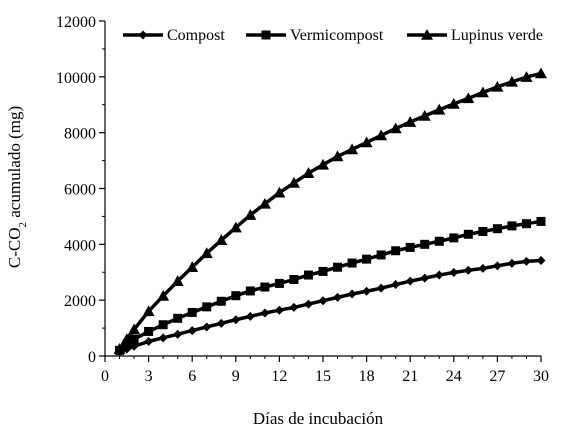 The image size is (575, 433). What do you see at coordinates (14, 248) in the screenshot?
I see `y-axis-title-main: C-CO` at bounding box center [14, 248].